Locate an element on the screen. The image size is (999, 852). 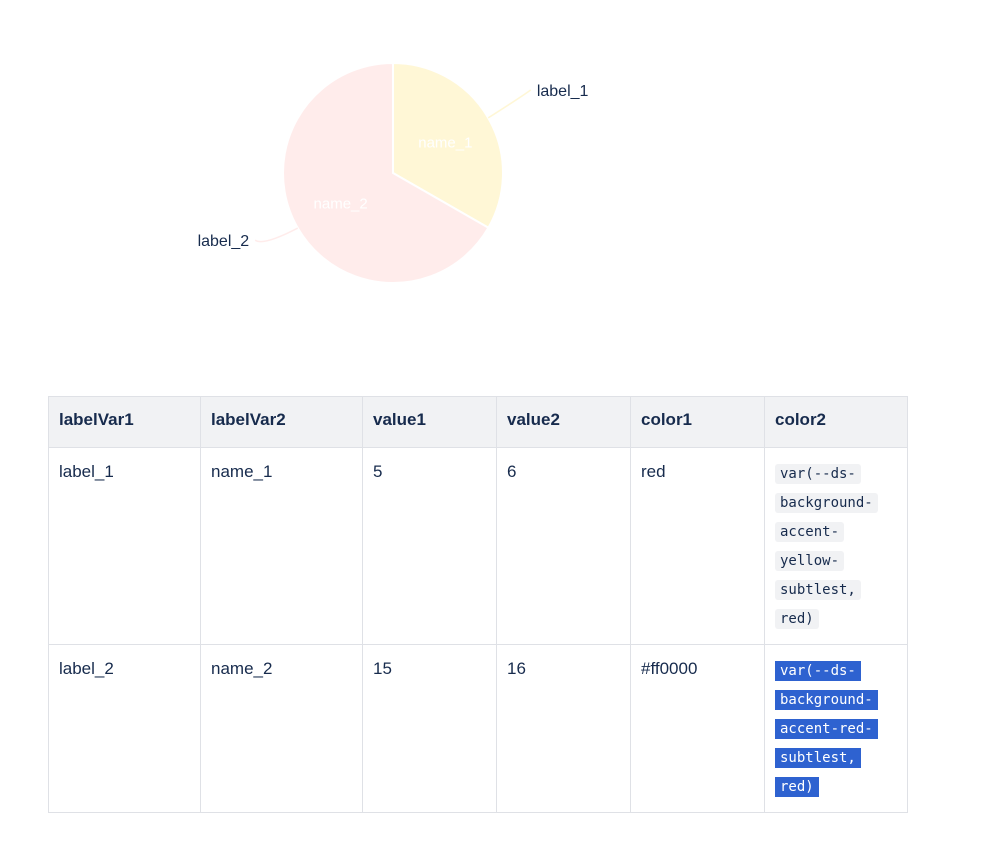
table-cell: 5 is located at coordinates (429, 546).